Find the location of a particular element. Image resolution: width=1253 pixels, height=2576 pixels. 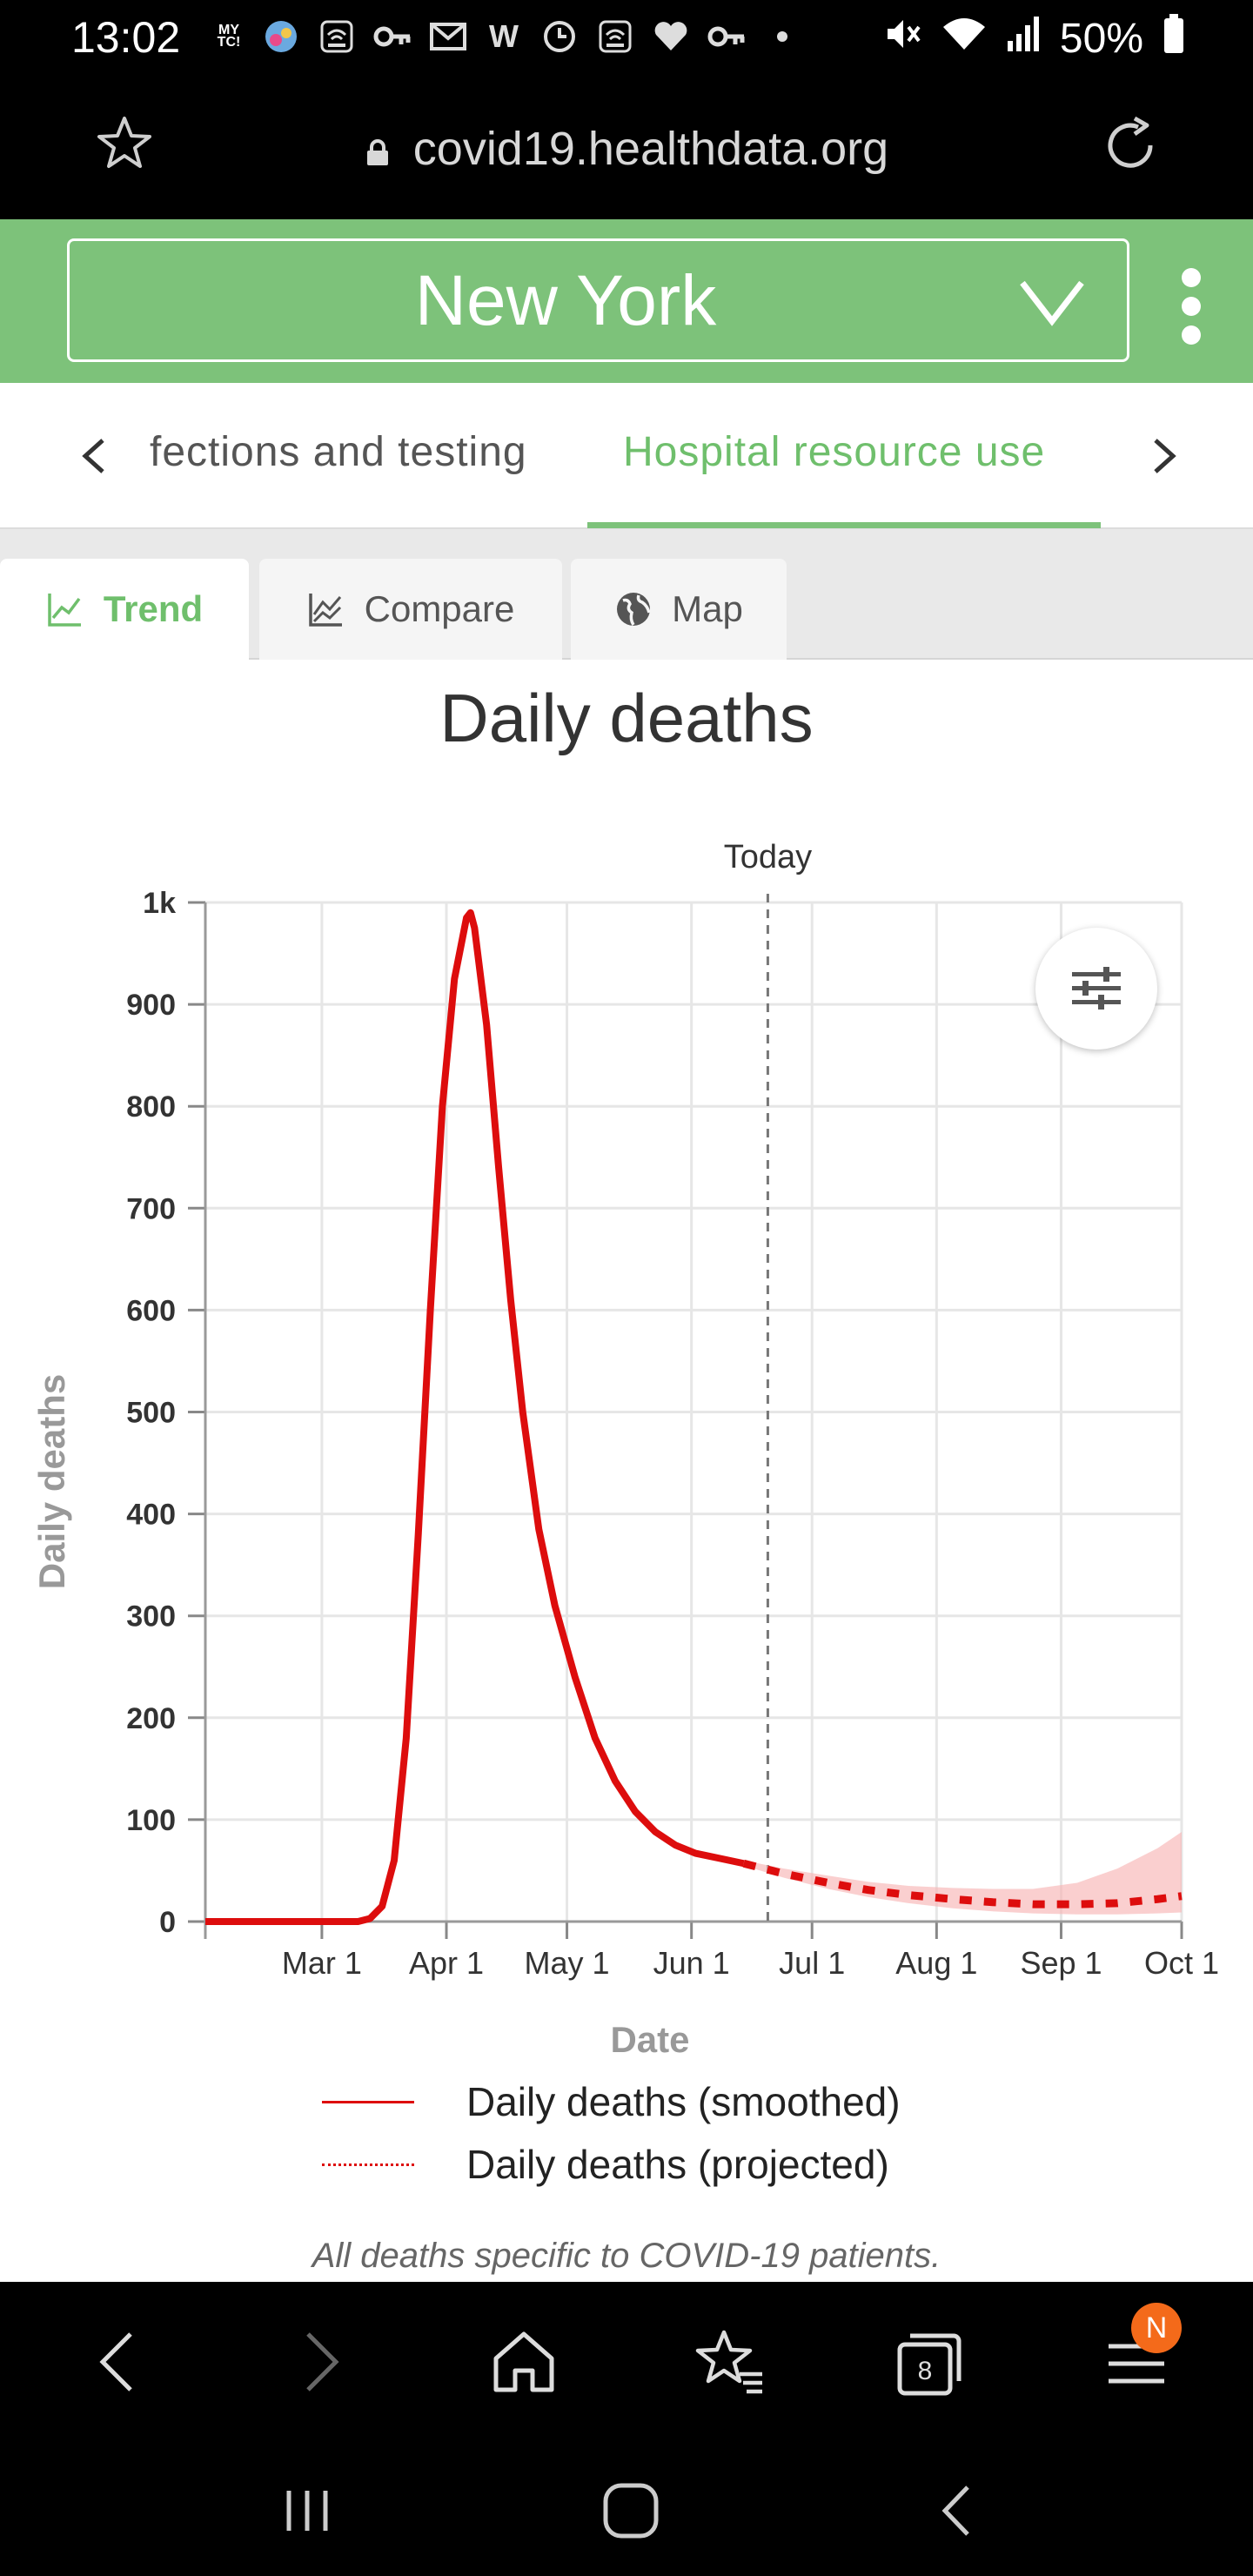

clock-icon is located at coordinates (559, 37).